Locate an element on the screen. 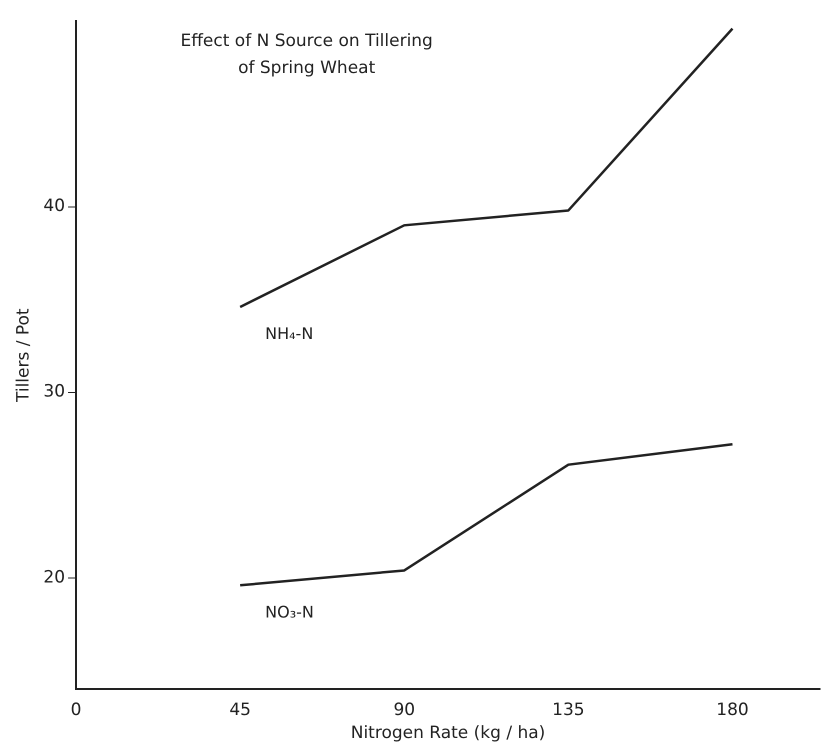 The width and height of the screenshot is (830, 752). x-tick-label: 90 is located at coordinates (404, 710).